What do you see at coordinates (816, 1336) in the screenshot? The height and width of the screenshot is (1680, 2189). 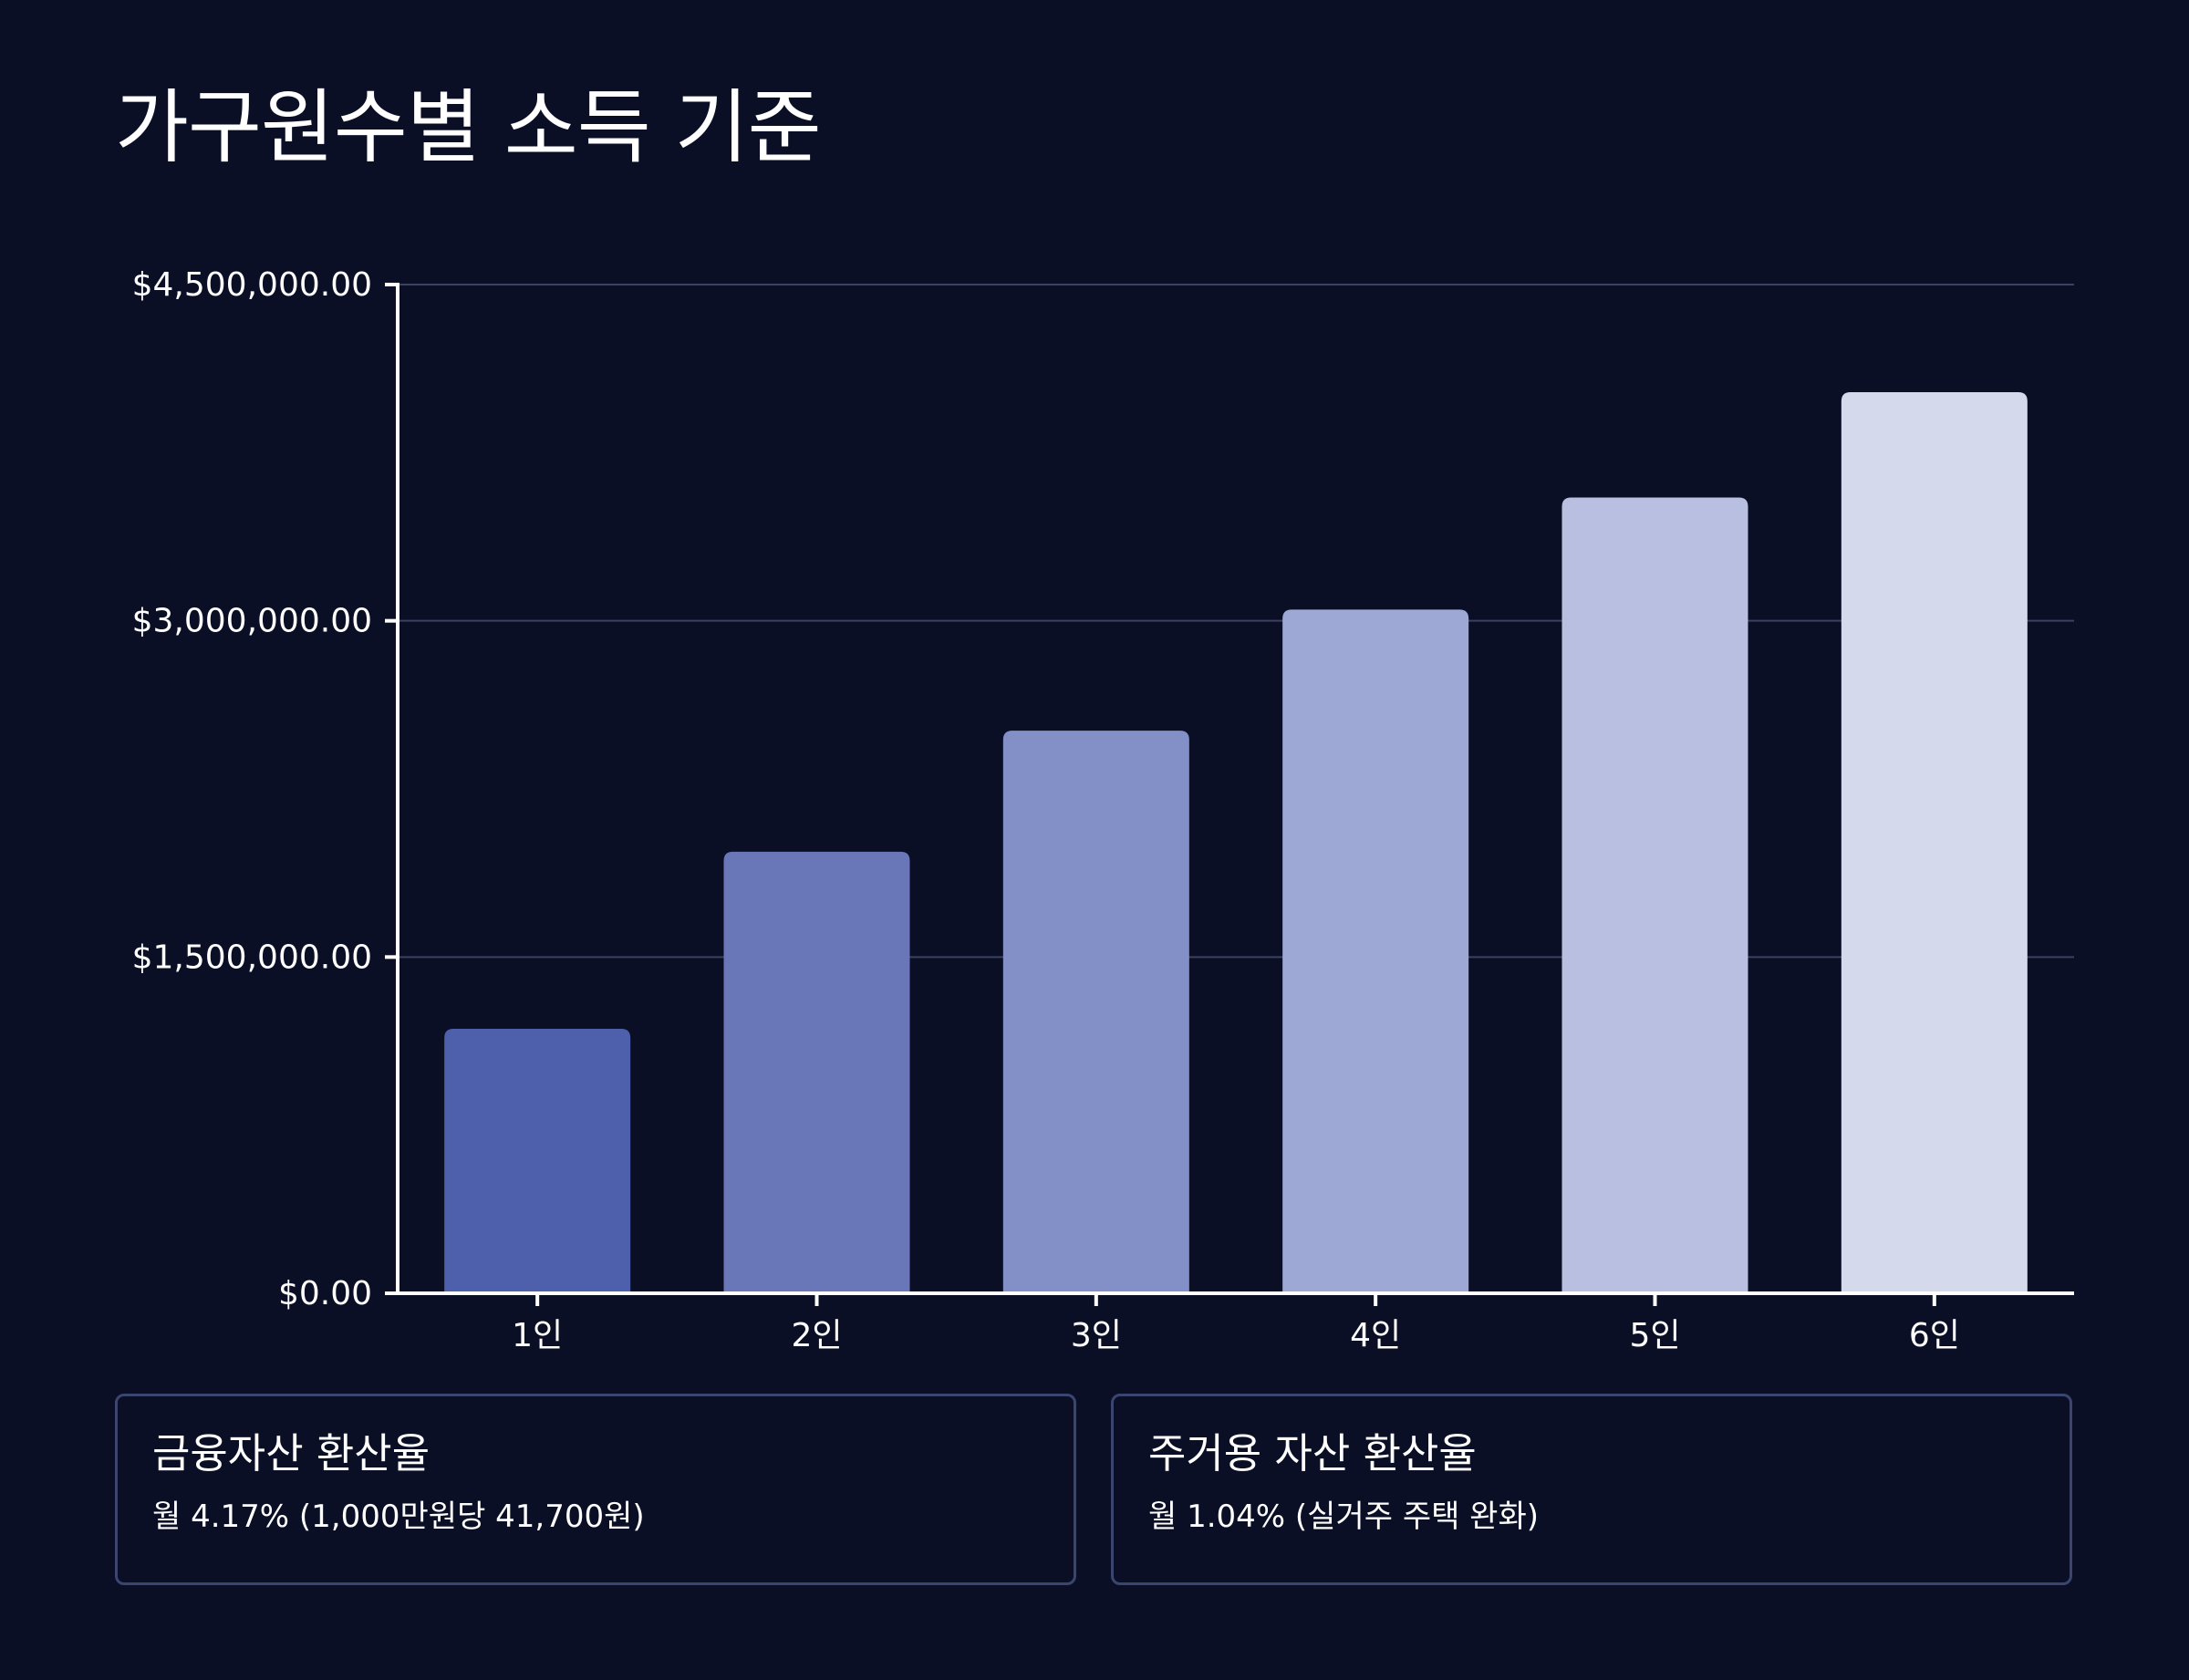 I see `x-tick-label: 2인` at bounding box center [816, 1336].